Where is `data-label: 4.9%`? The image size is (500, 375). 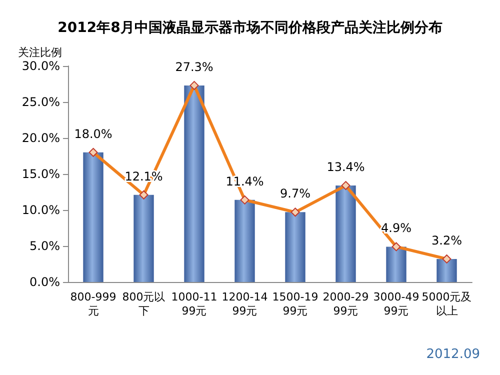
data-label: 4.9% is located at coordinates (396, 228).